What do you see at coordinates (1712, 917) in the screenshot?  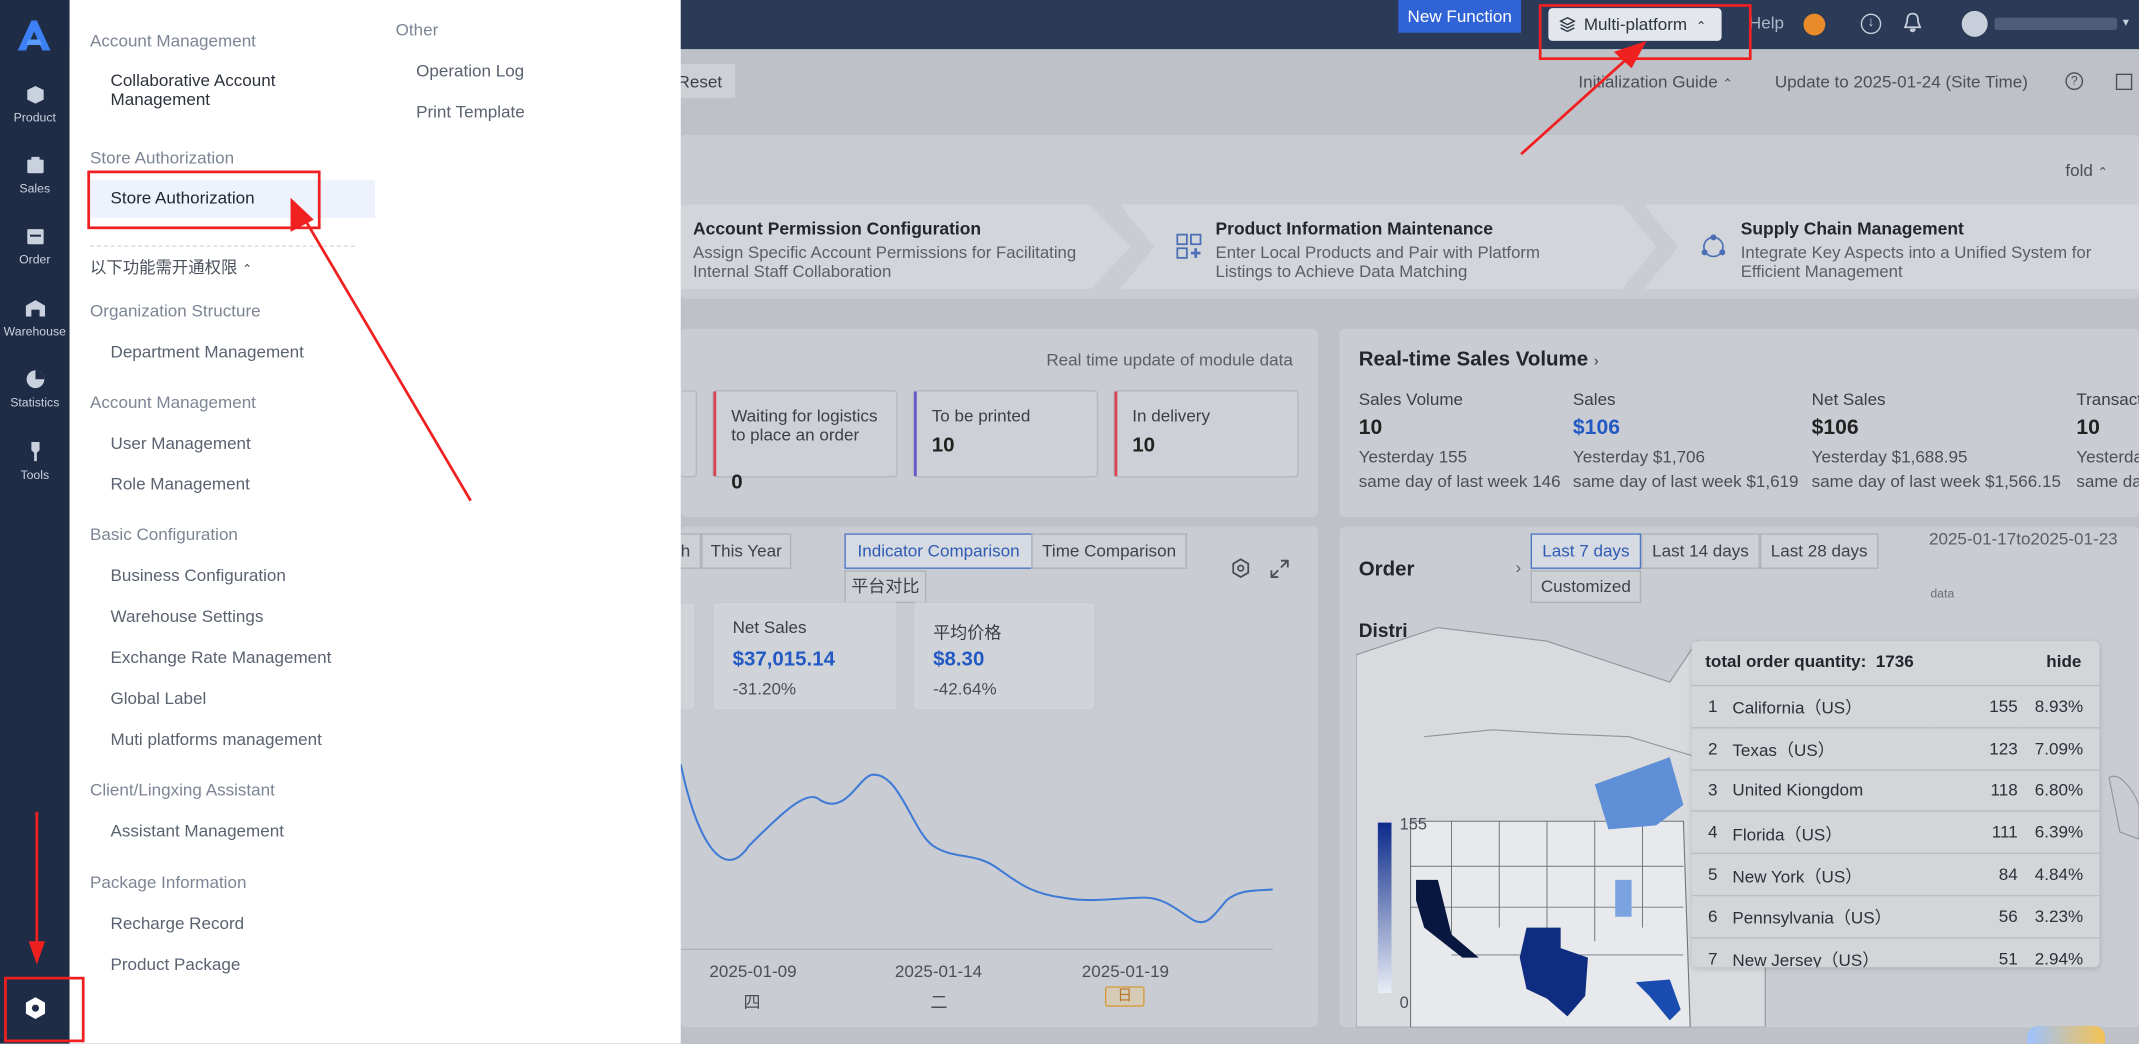 I see `ranking-cell-rank: 6` at bounding box center [1712, 917].